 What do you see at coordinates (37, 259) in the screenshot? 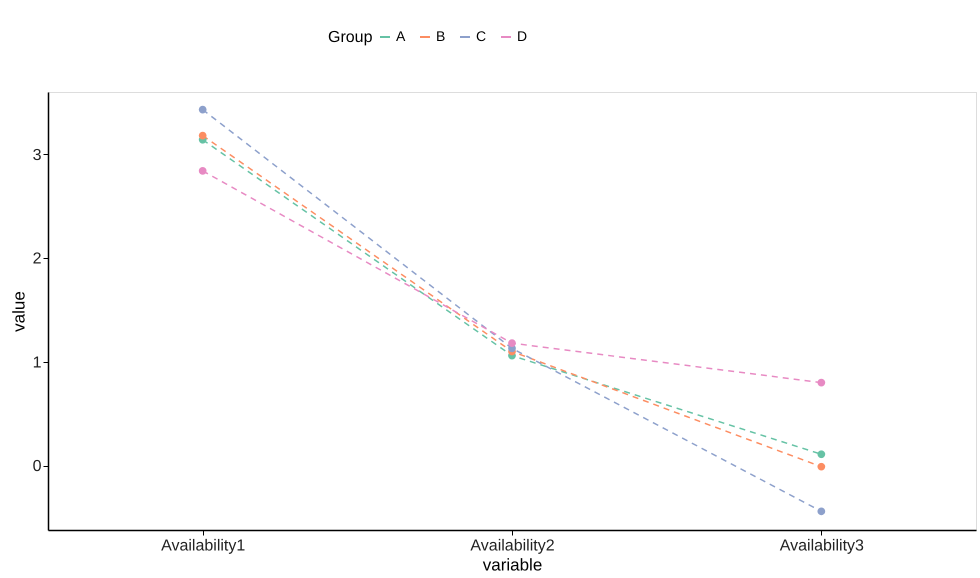
I see `y-tick-label: 2` at bounding box center [37, 259].